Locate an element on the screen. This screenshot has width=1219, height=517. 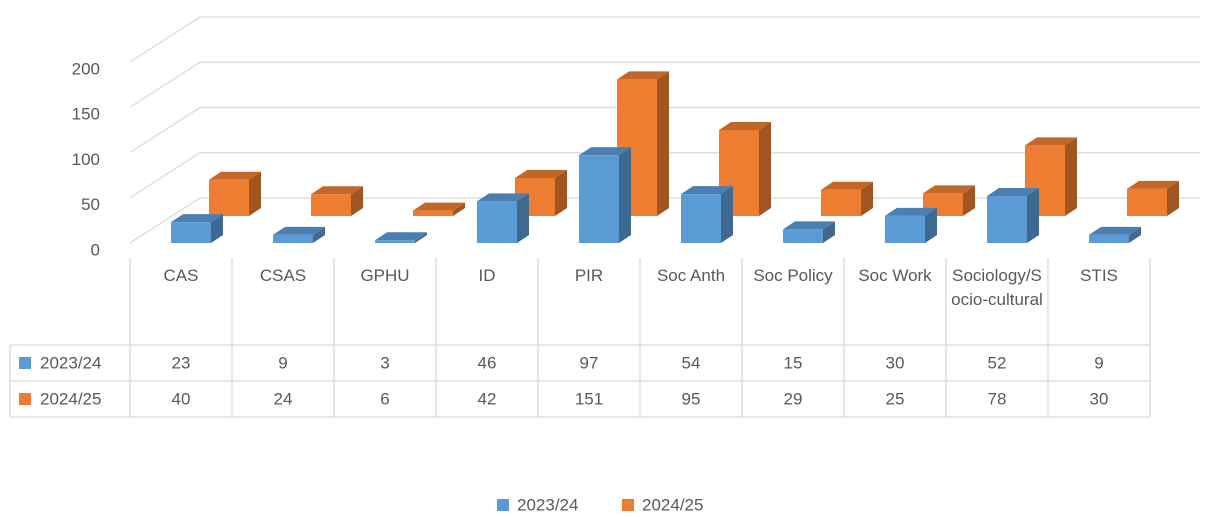
y-tick-label: 0 is located at coordinates (95, 249).